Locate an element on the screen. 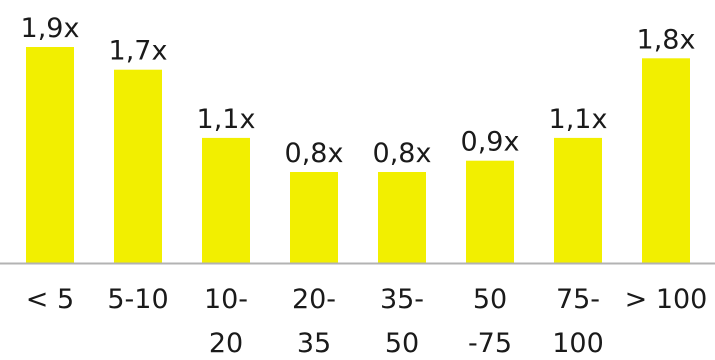  category-label-6-line-0: 75- is located at coordinates (578, 299).